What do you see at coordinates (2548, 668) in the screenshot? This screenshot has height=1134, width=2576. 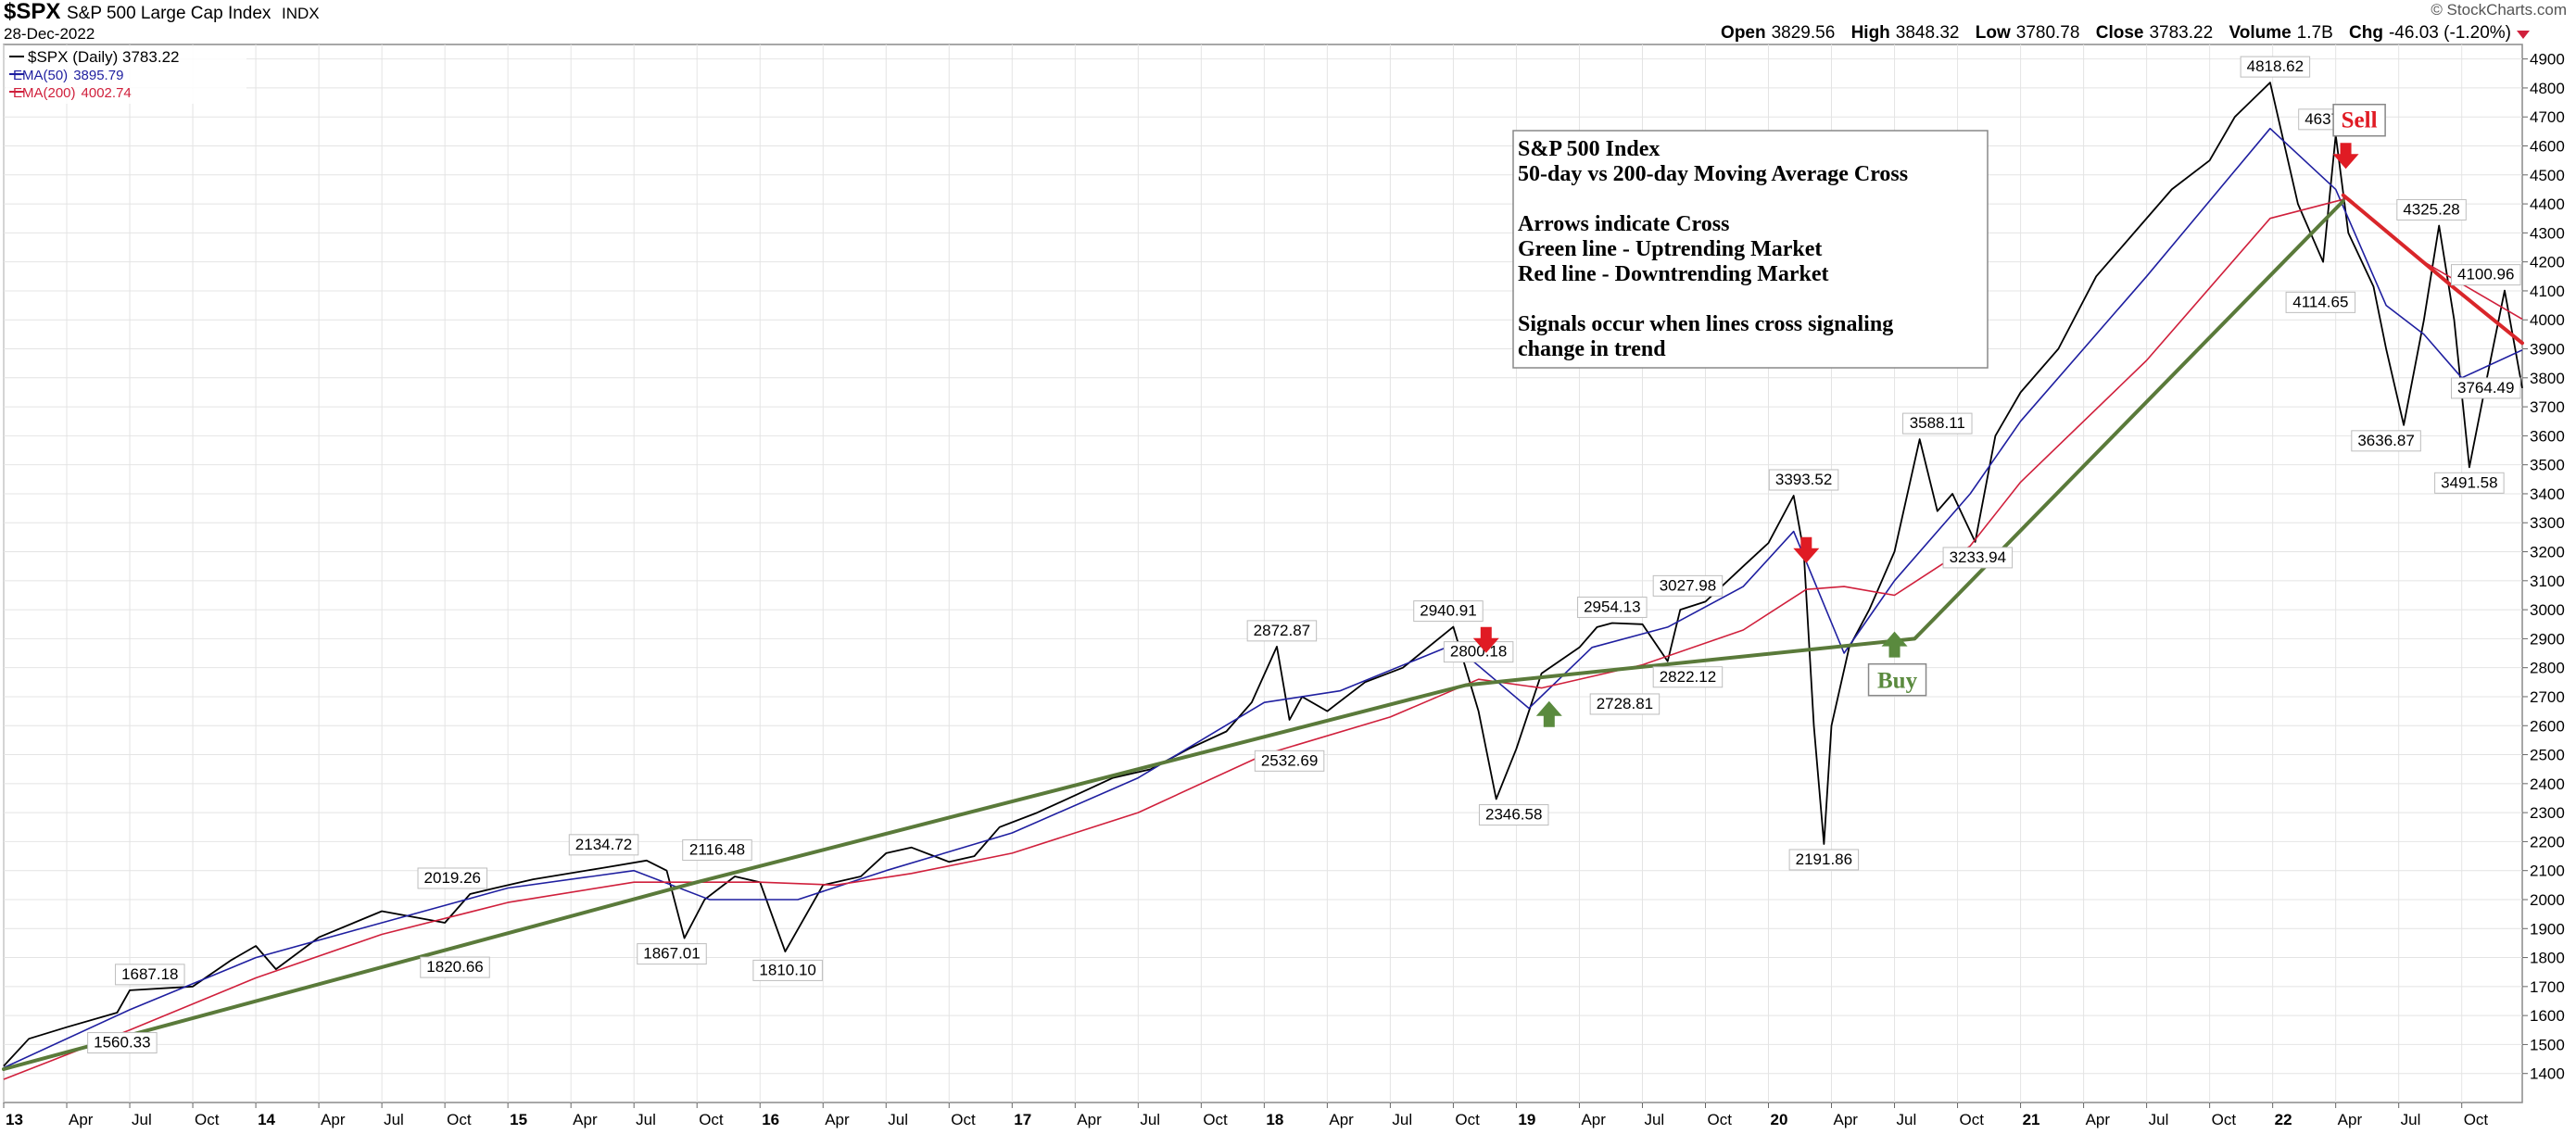 I see `y-tick-label: 2800` at bounding box center [2548, 668].